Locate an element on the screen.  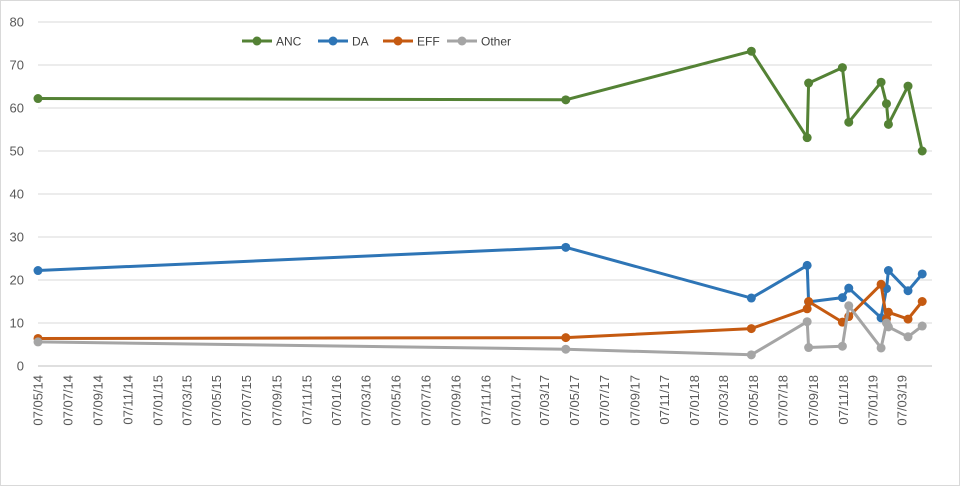
y-tick-label: 30 is located at coordinates (17, 237).